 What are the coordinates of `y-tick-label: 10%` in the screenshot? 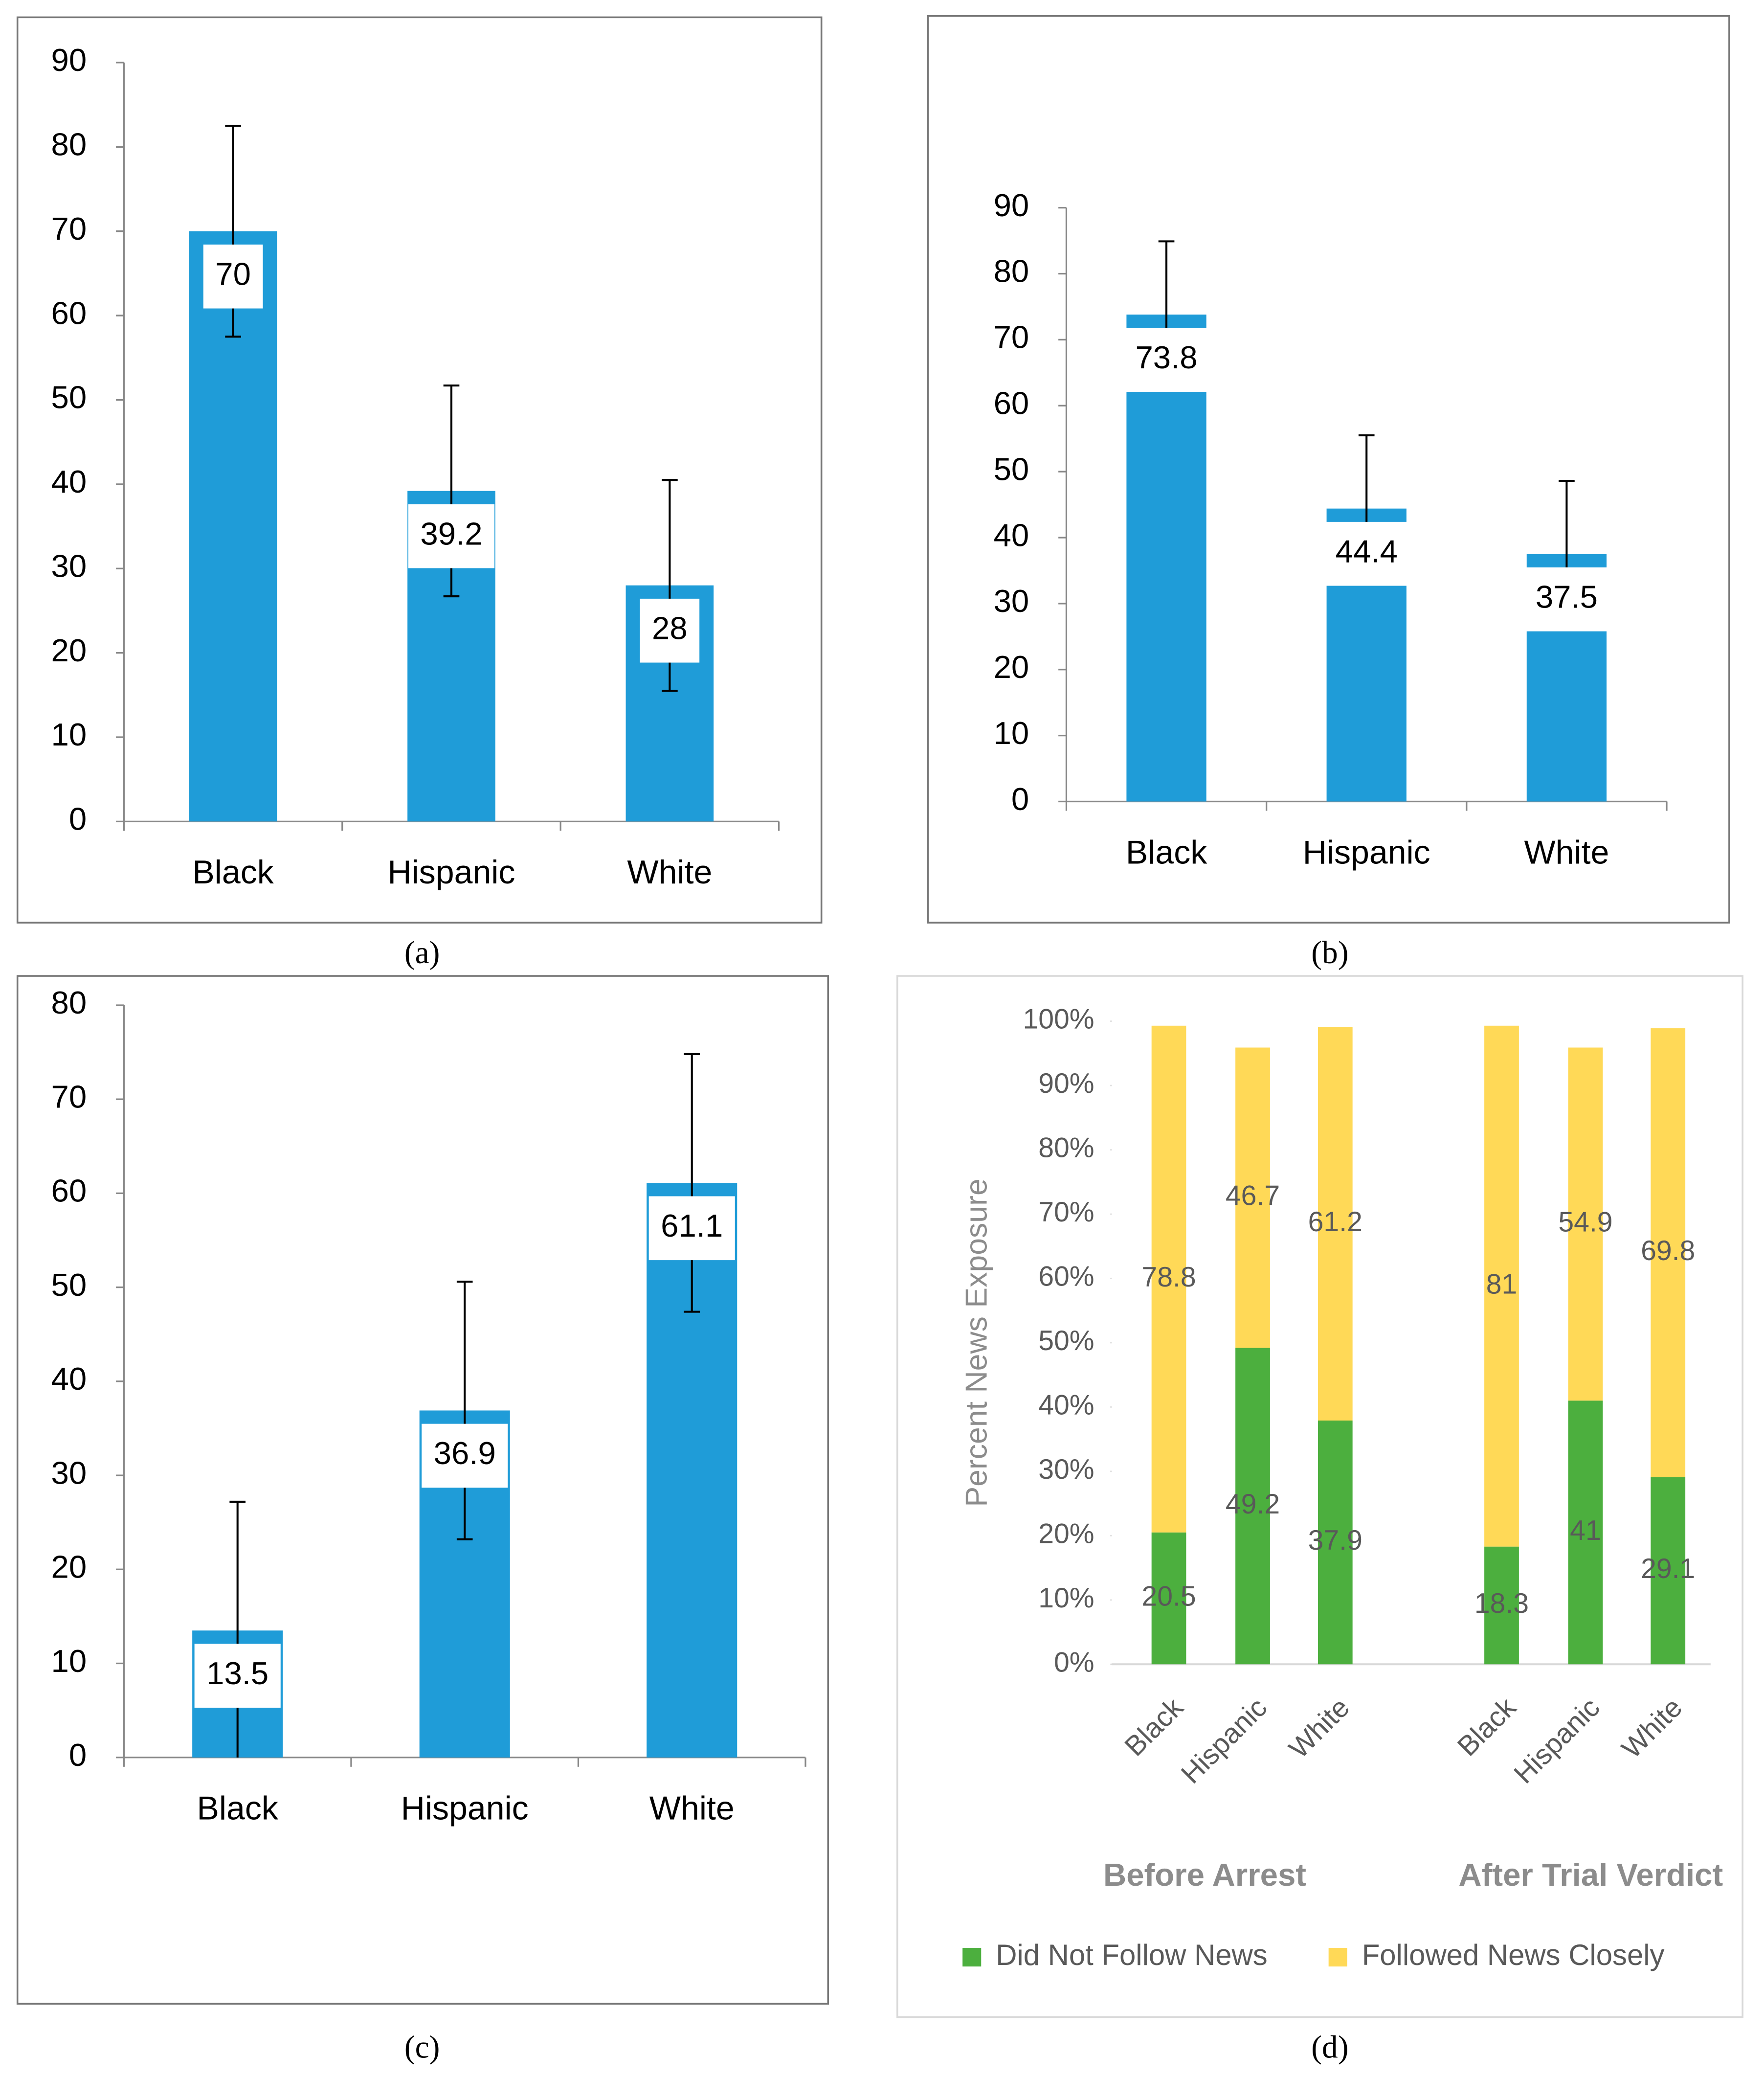 It's located at (1066, 1598).